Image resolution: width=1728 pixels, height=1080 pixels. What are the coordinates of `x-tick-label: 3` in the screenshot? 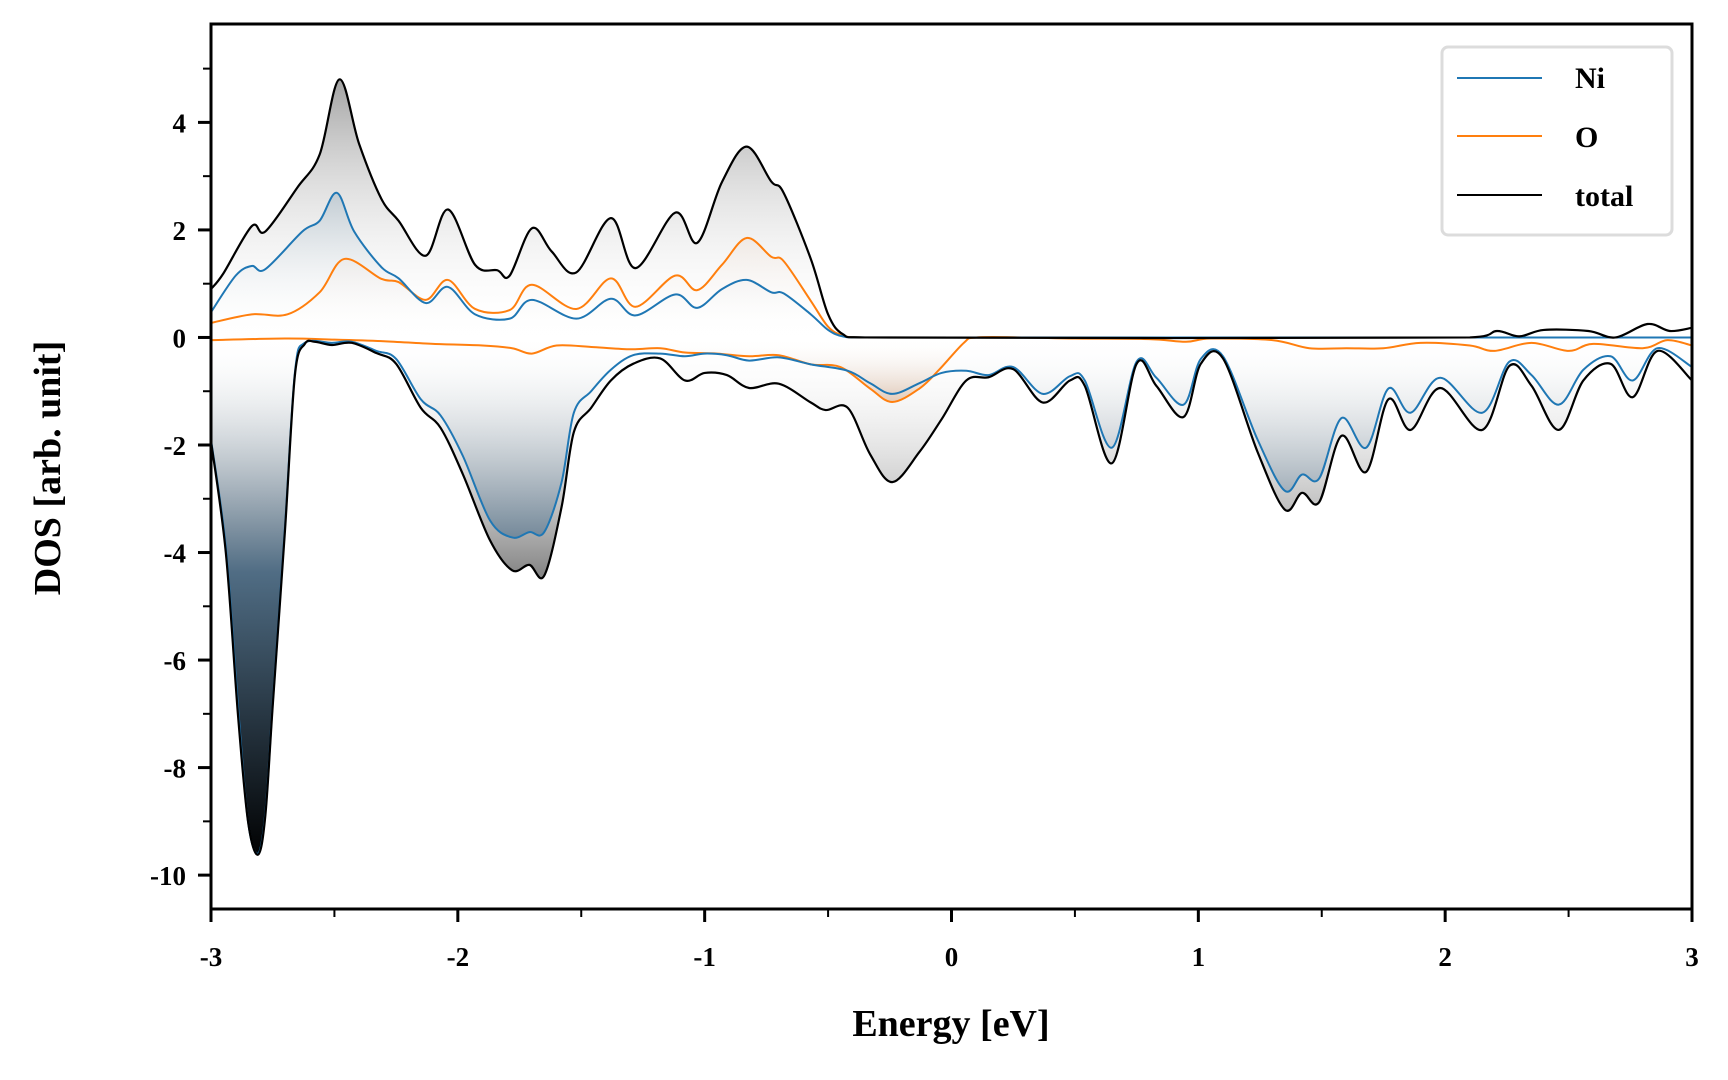 It's located at (1692, 957).